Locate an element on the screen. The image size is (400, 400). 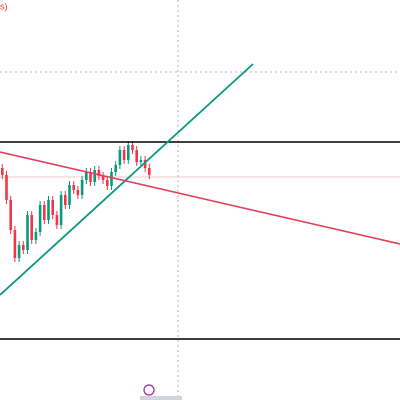
event-icon is located at coordinates (149, 390).